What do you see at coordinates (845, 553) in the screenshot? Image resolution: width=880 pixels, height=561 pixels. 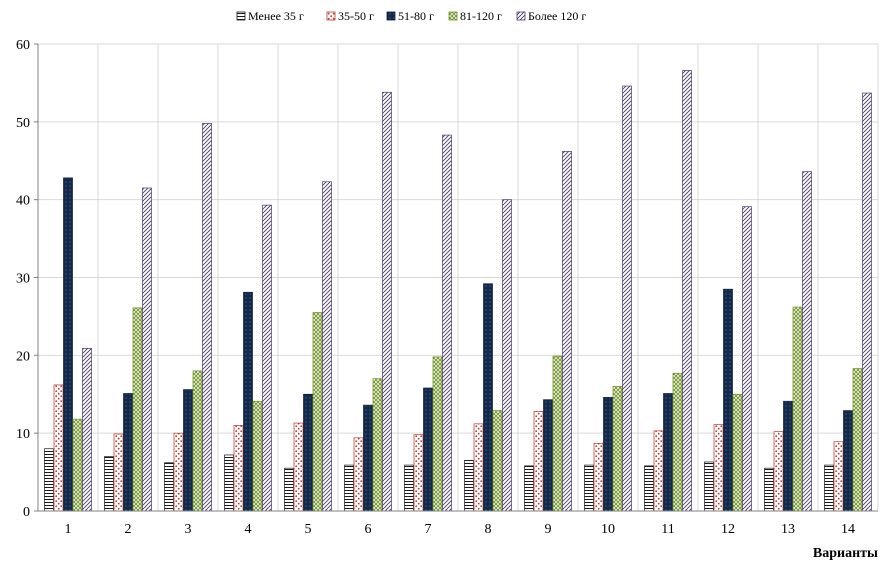 I see `x-axis-label: Варианты` at bounding box center [845, 553].